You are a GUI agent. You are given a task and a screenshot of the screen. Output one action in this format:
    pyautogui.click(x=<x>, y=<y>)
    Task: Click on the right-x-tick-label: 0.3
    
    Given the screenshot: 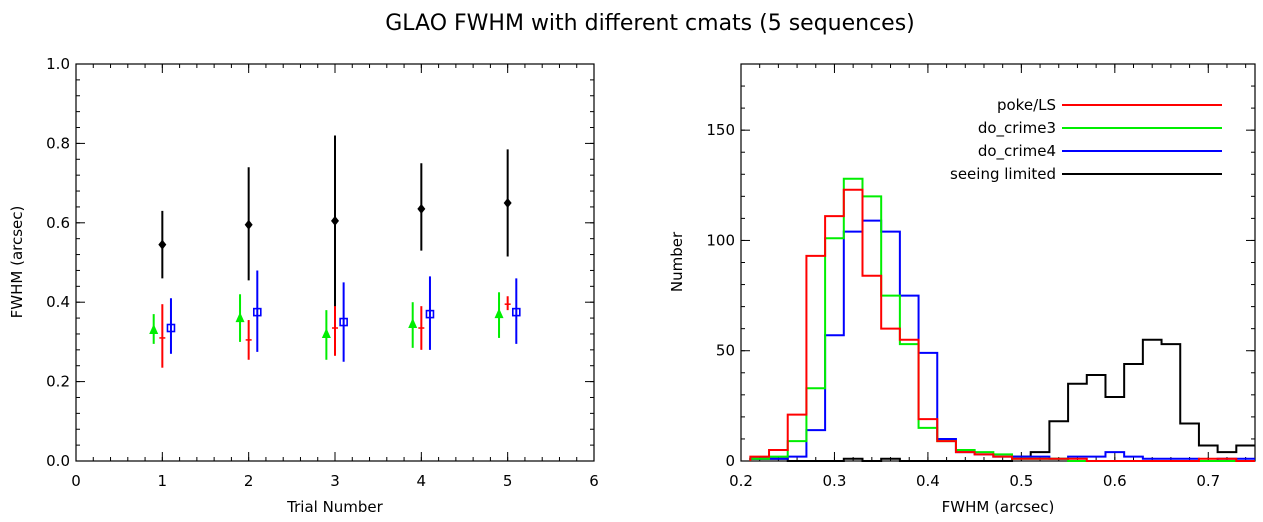 What is the action you would take?
    pyautogui.click(x=835, y=481)
    